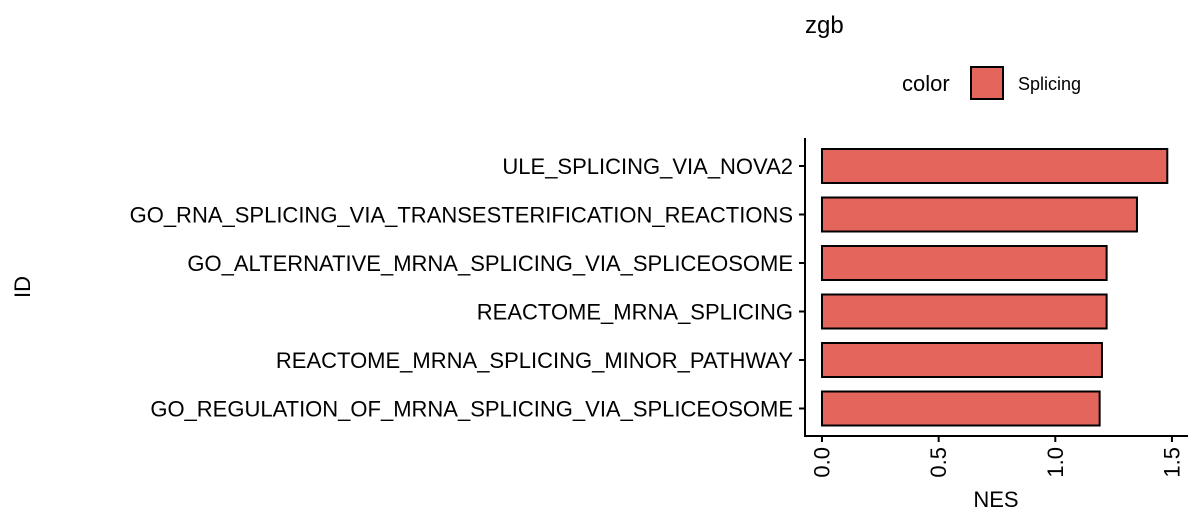 The width and height of the screenshot is (1200, 525). I want to click on x-axis-ticks: 0.0 0.5 1.0 1.5, so click(997, 457).